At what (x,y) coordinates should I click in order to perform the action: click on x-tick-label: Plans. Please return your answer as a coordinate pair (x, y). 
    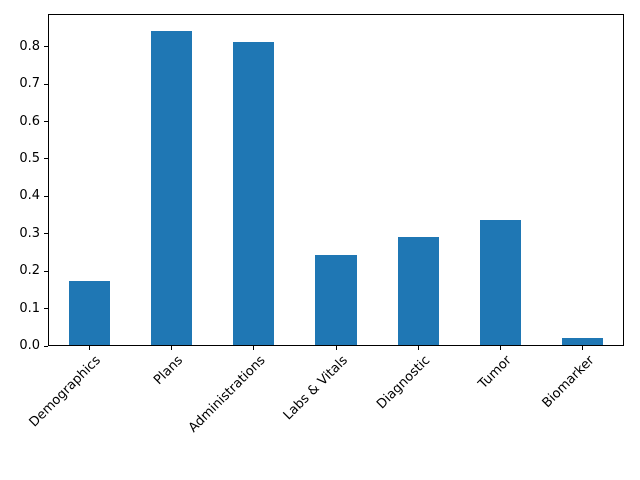
    Looking at the image, I should click on (169, 370).